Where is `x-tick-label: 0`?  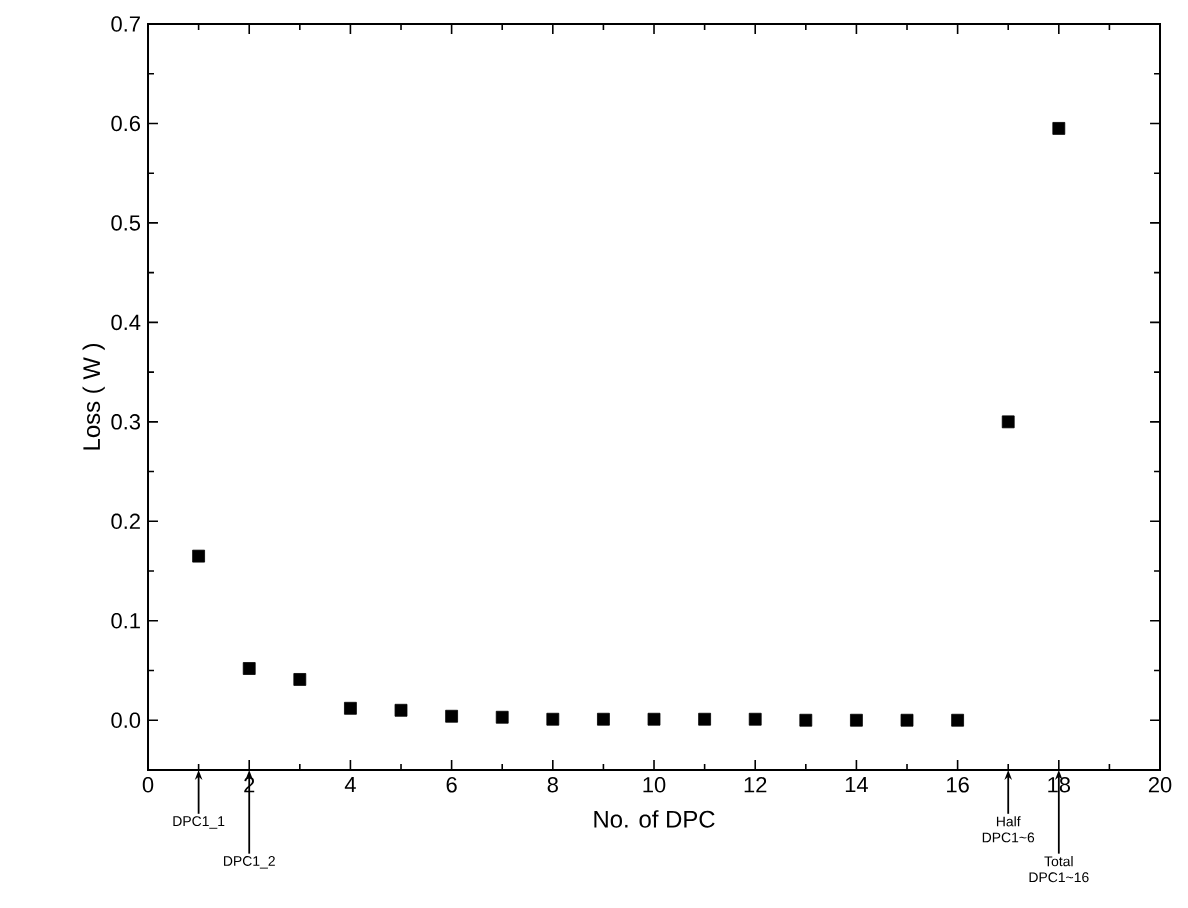
x-tick-label: 0 is located at coordinates (148, 785).